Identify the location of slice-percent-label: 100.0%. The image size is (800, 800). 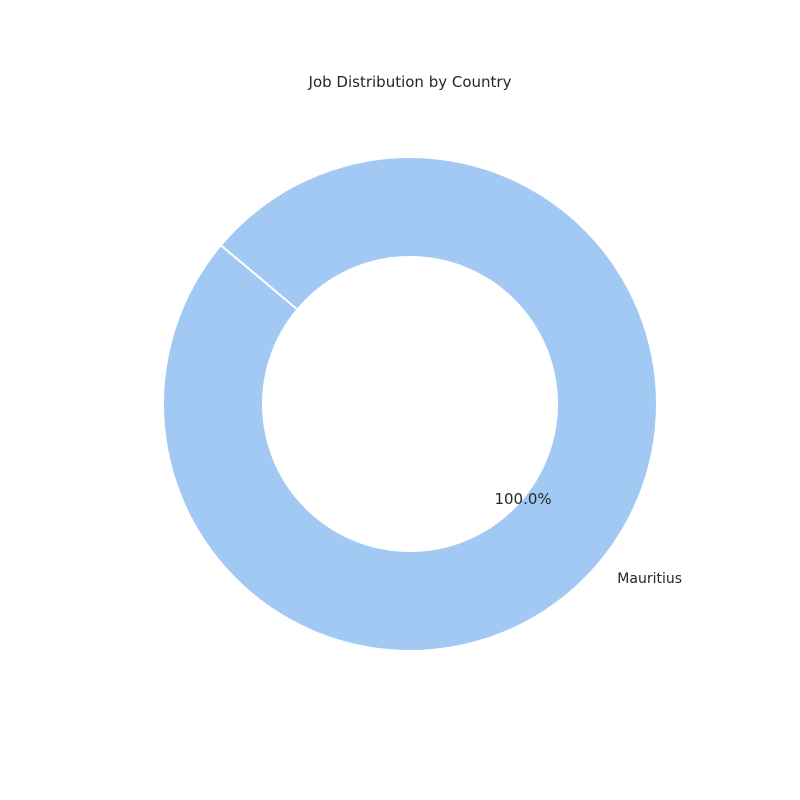
(522, 499).